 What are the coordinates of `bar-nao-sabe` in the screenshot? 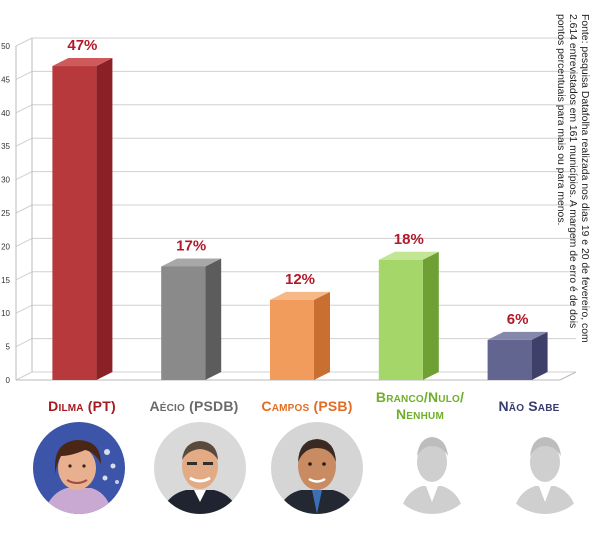 It's located at (509, 359).